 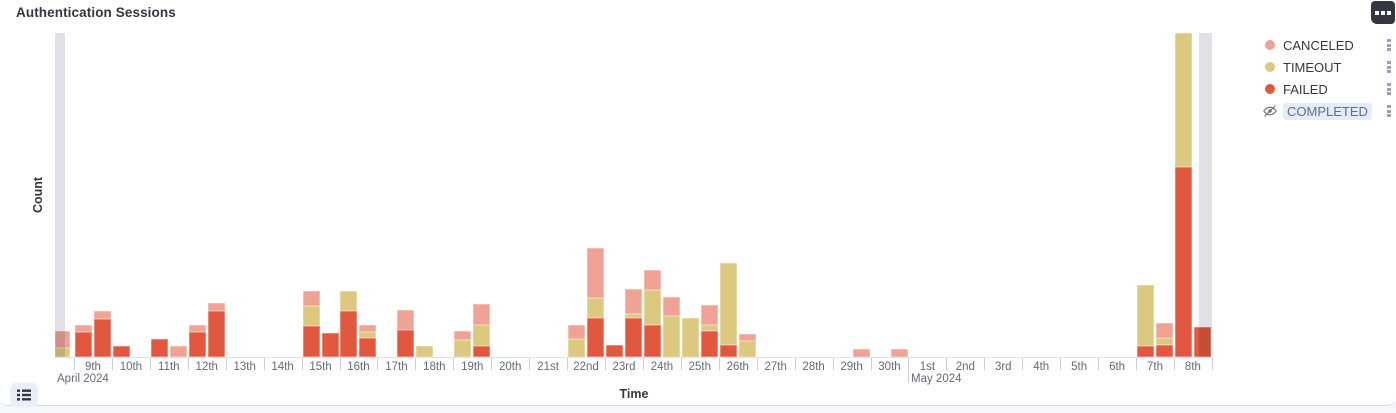 What do you see at coordinates (96, 12) in the screenshot?
I see `panel-title: Authentication Sessions` at bounding box center [96, 12].